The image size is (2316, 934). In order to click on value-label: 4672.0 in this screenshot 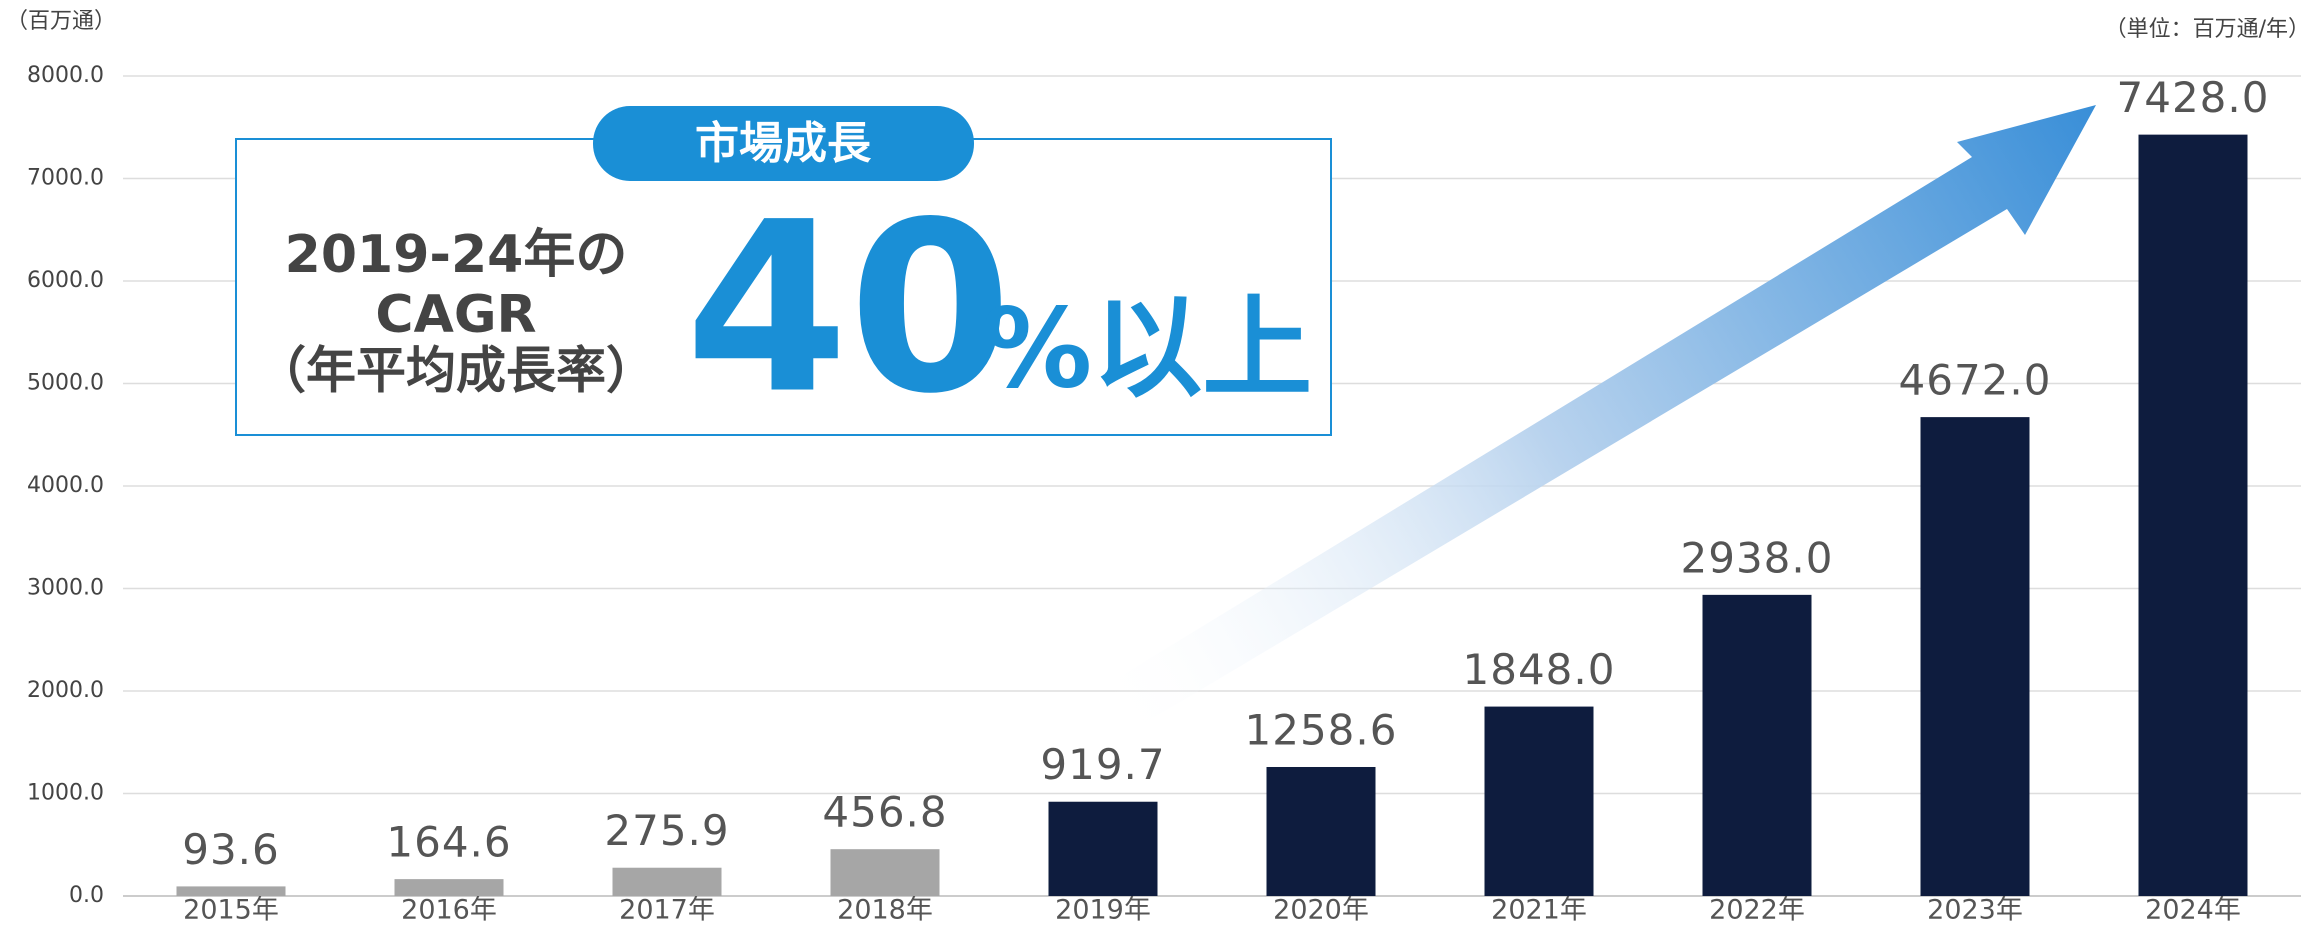, I will do `click(1975, 380)`.